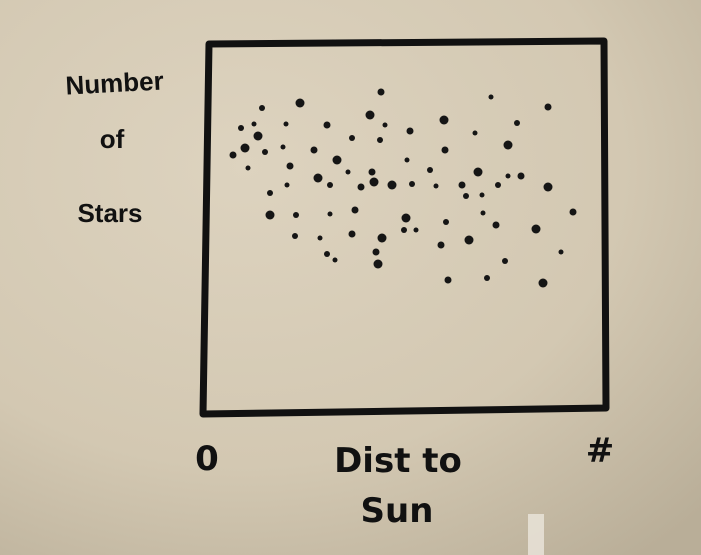 Image resolution: width=701 pixels, height=555 pixels. I want to click on y-label-line: of, so click(112, 139).